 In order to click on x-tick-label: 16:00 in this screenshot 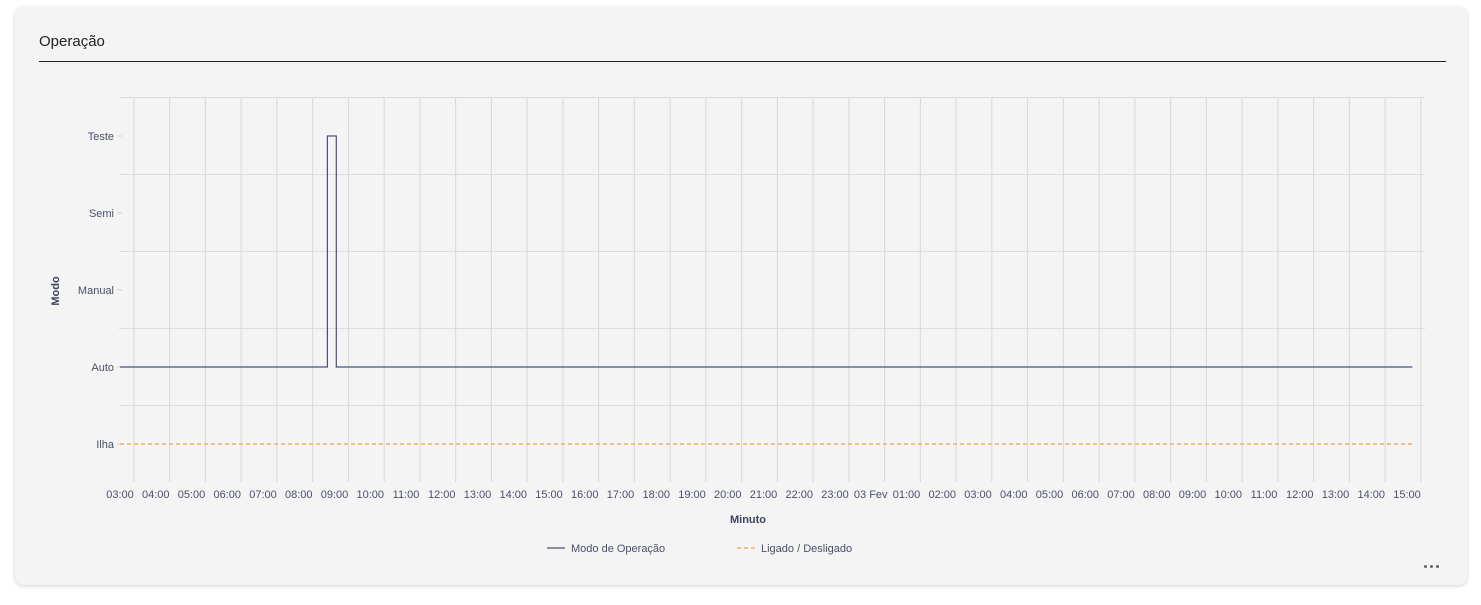, I will do `click(585, 495)`.